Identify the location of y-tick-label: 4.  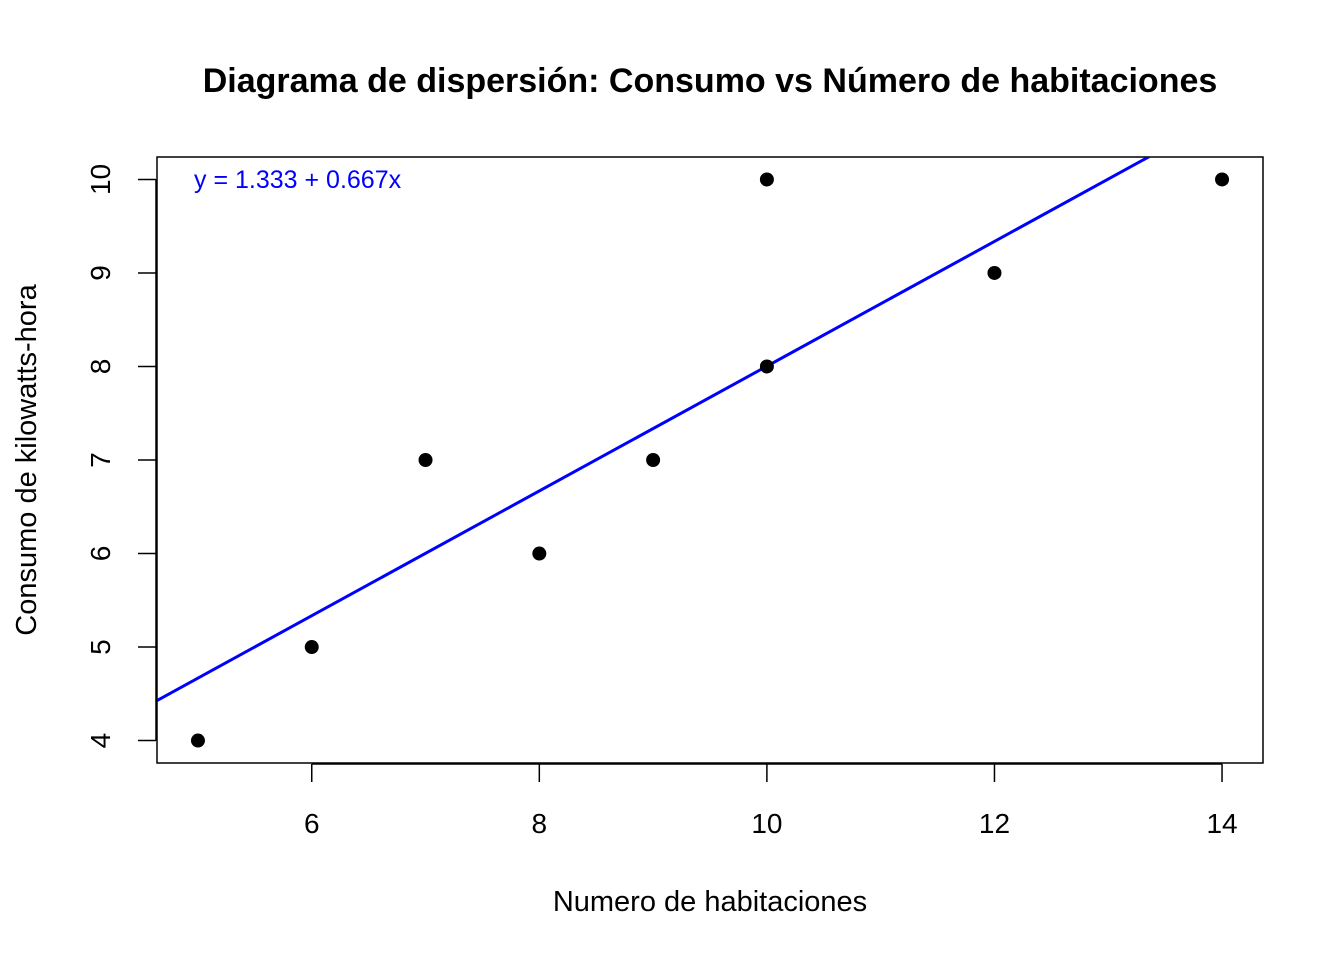
(100, 741).